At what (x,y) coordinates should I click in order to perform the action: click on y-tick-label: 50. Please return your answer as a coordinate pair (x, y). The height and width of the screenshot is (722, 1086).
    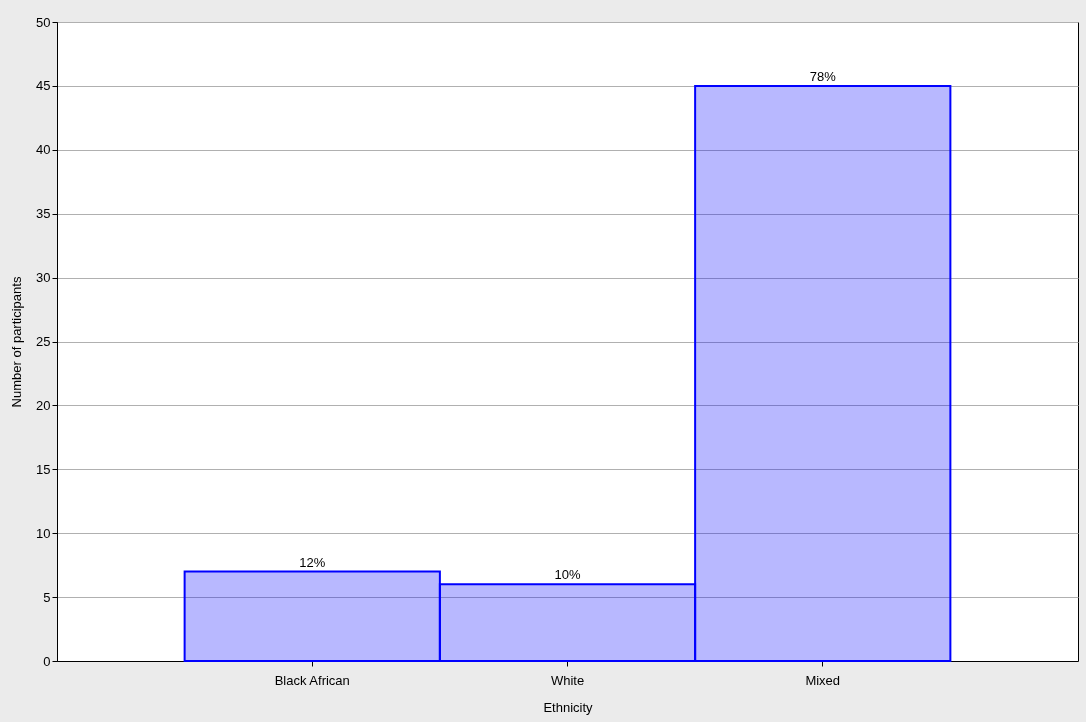
    Looking at the image, I should click on (43, 22).